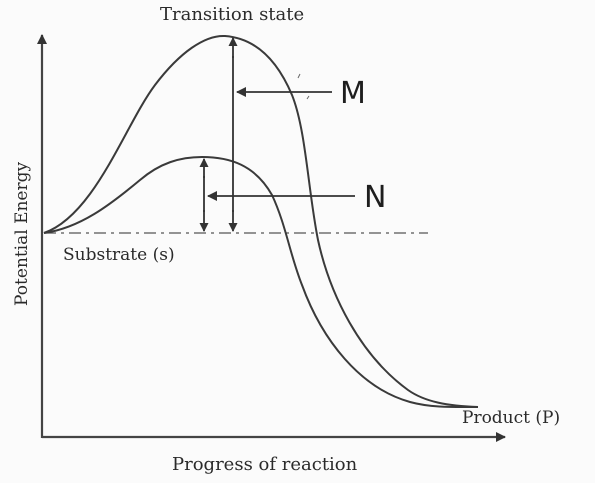 Image resolution: width=595 pixels, height=483 pixels. I want to click on transition-state-label: Transition state, so click(232, 14).